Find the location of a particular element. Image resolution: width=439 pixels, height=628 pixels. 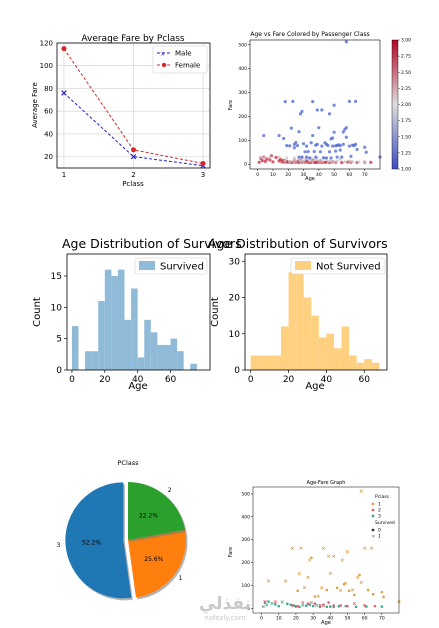

plot-frame is located at coordinates (315, 104).